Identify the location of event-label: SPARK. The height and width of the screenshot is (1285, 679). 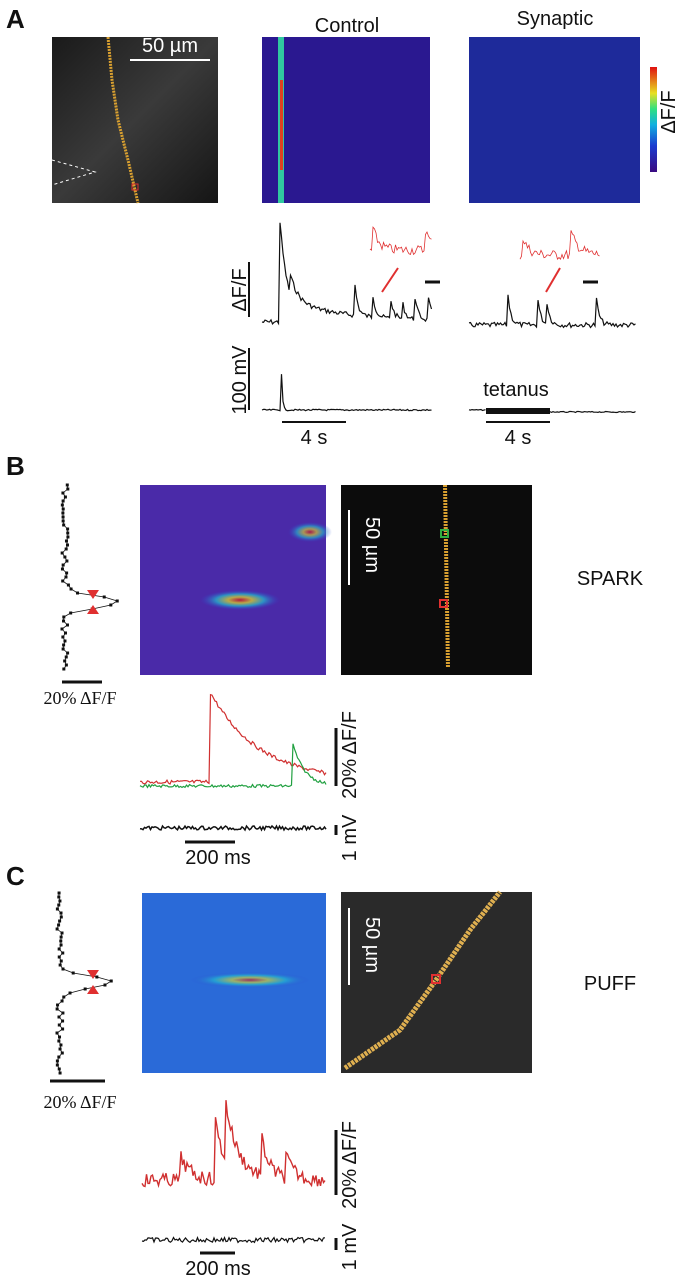
(610, 579).